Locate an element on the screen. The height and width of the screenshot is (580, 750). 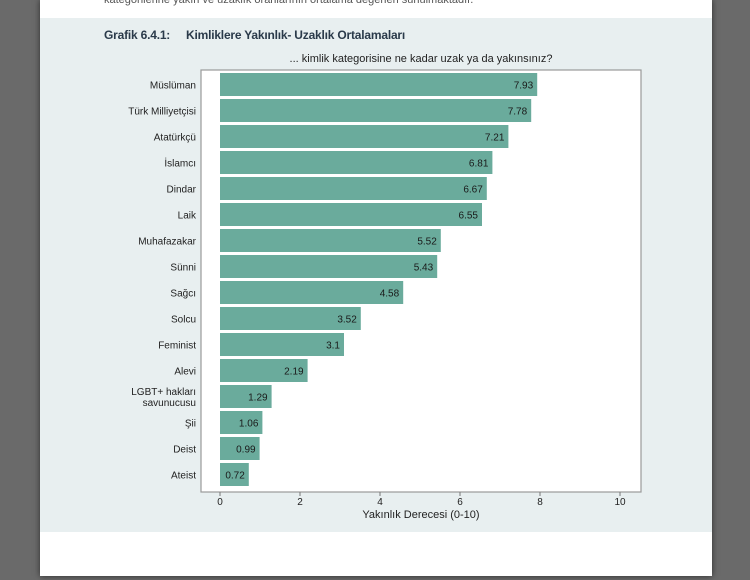
category-label: Alevi is located at coordinates (185, 372).